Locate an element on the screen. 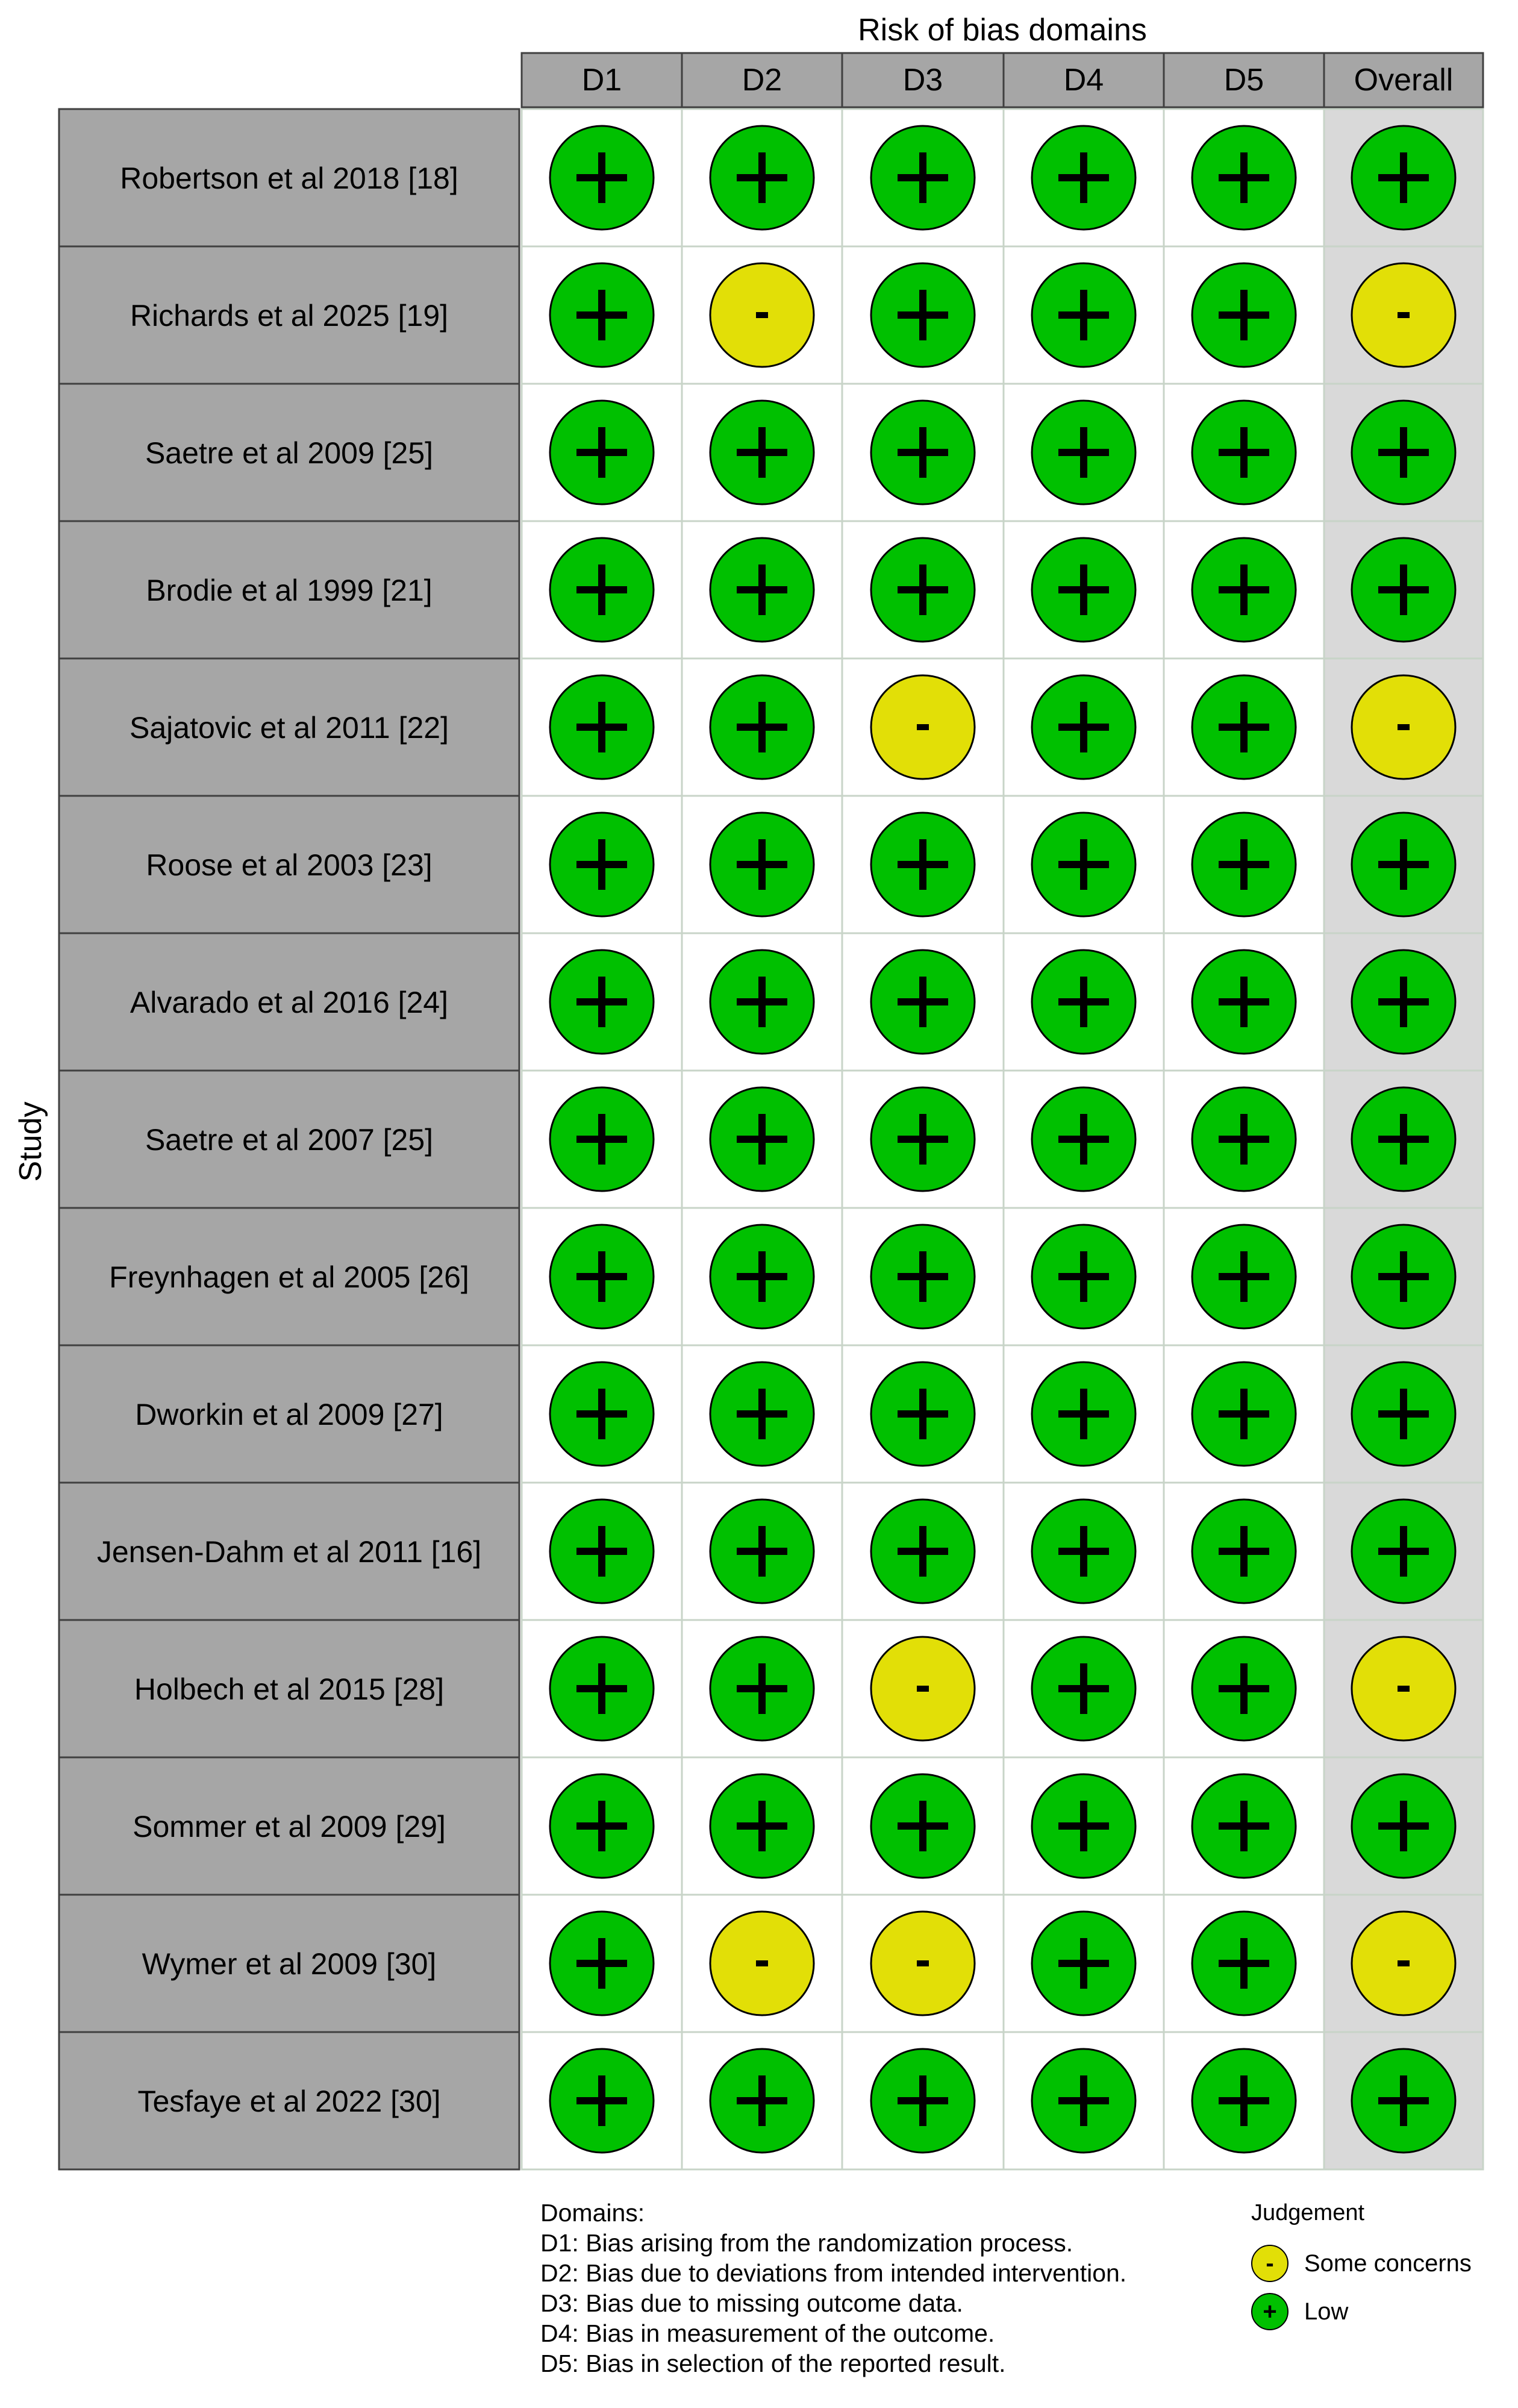 This screenshot has height=2408, width=1518. study-label: Wymer et al 2009 [30] is located at coordinates (289, 1964).